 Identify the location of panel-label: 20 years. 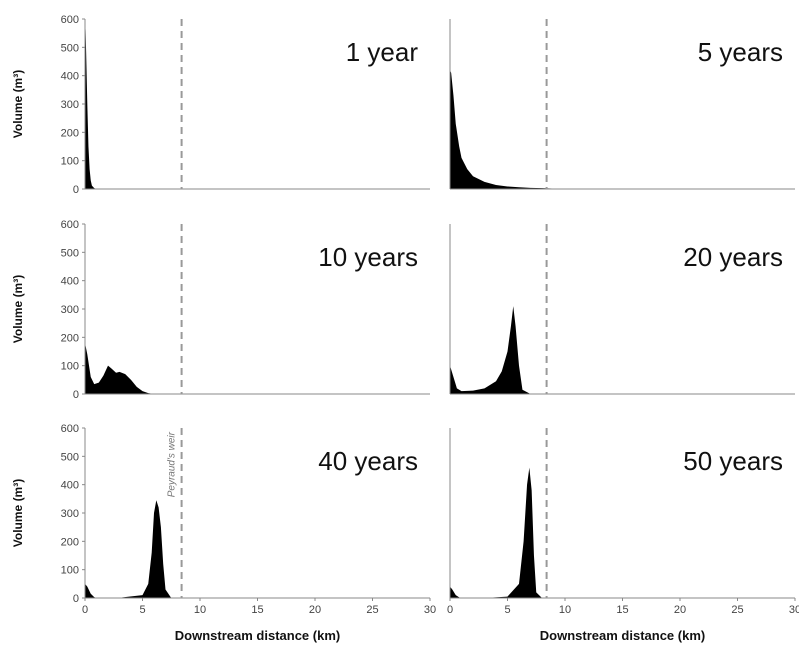
(733, 257).